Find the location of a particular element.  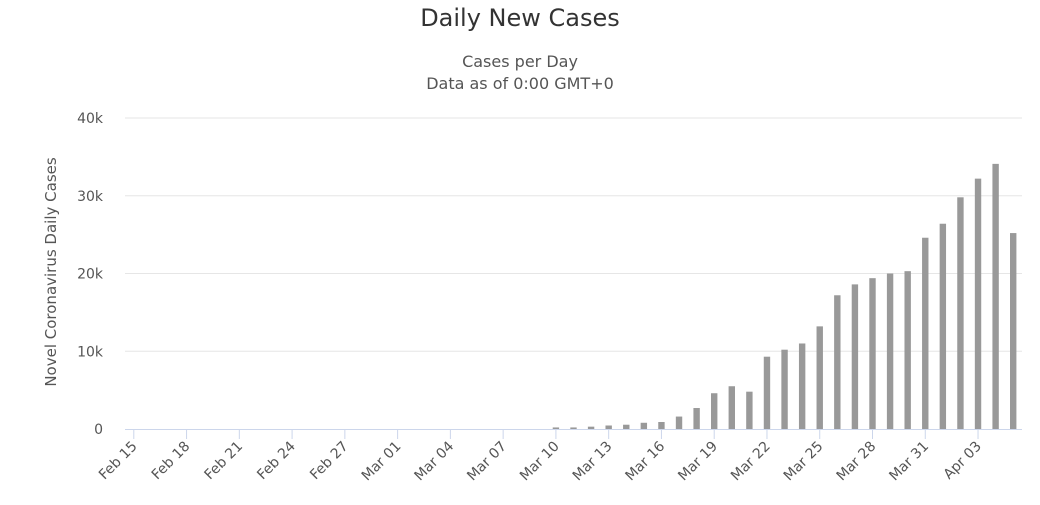

chart-title: Daily New Cases is located at coordinates (520, 18).